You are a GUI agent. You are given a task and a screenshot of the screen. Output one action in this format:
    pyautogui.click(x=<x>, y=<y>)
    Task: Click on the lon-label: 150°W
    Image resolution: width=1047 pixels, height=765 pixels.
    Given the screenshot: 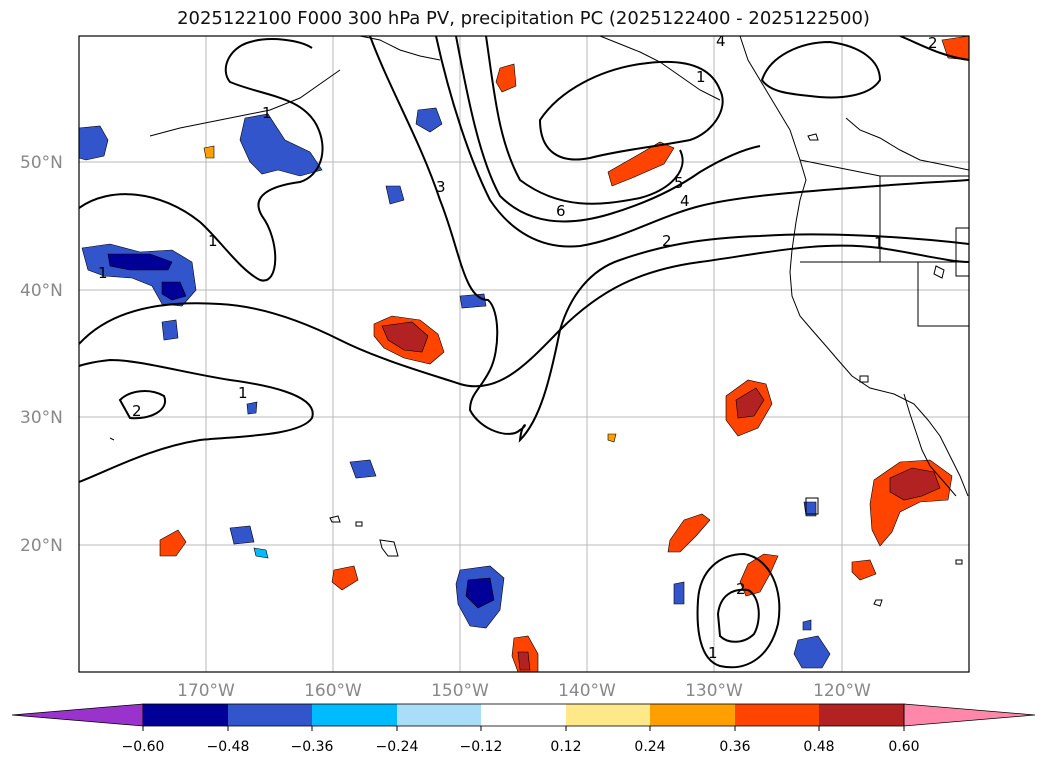 What is the action you would take?
    pyautogui.click(x=460, y=691)
    